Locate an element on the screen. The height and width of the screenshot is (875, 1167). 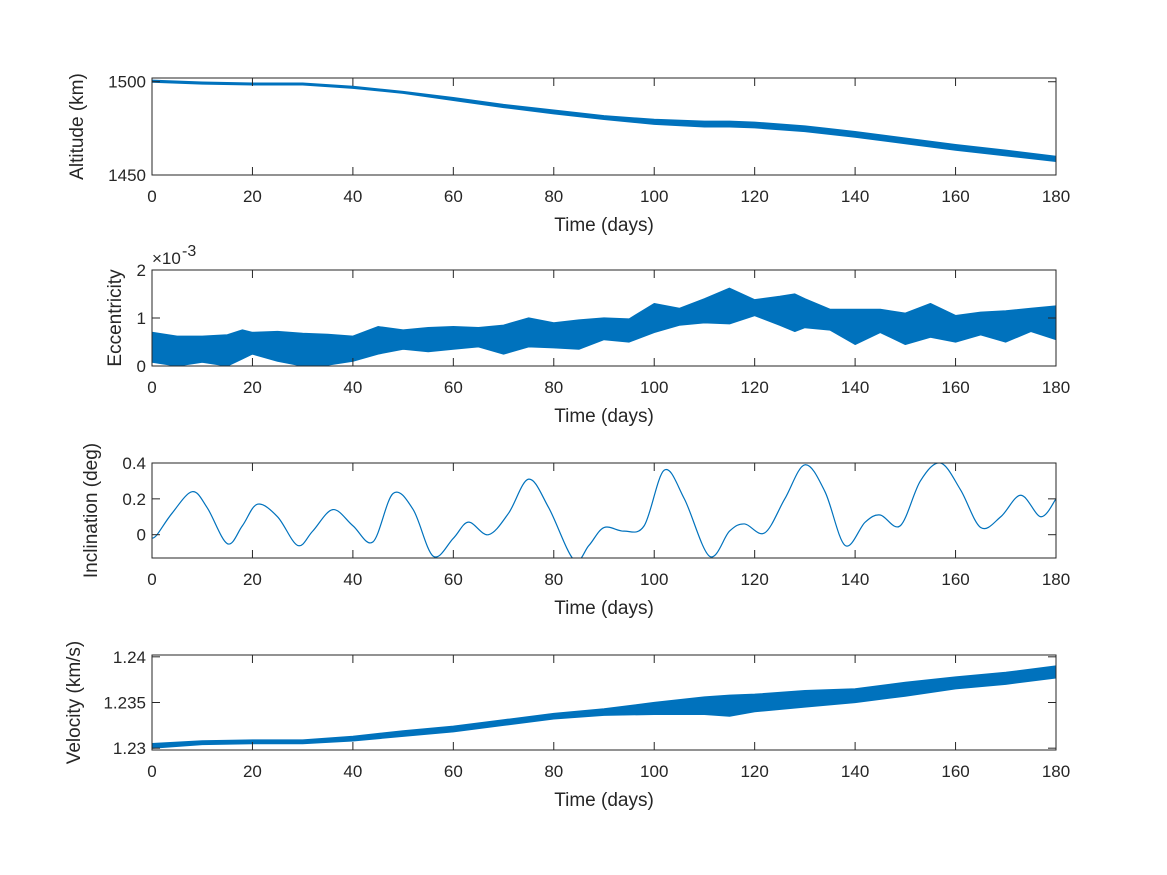
velocity-xtick-label: 0 is located at coordinates (151, 771).